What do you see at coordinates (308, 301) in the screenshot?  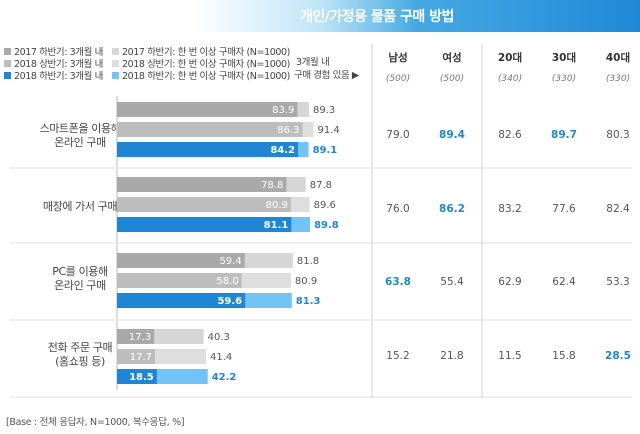 I see `data-label-ever-purchased: 81.3` at bounding box center [308, 301].